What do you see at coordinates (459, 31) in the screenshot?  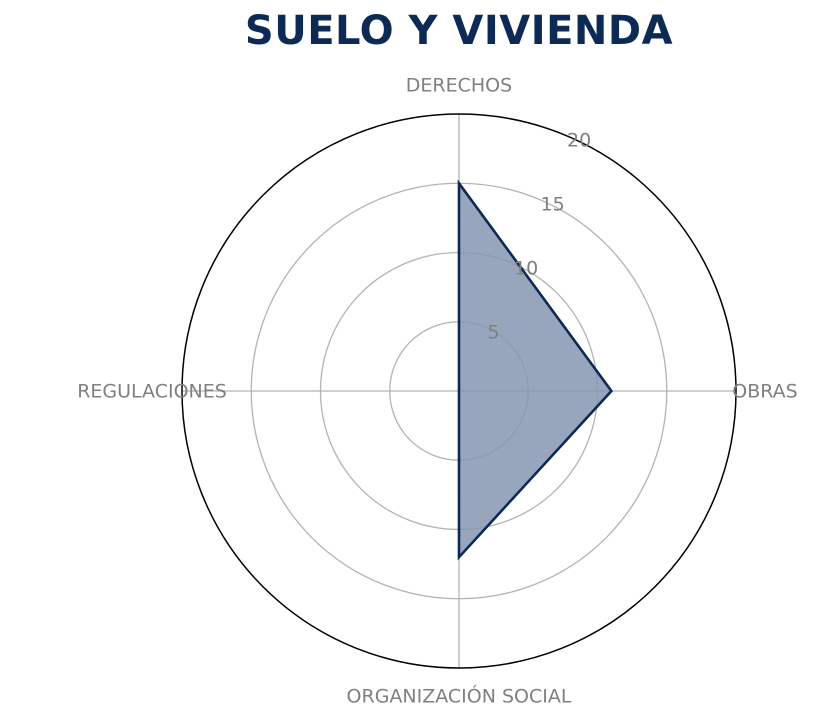 I see `chart-title: SUELO Y VIVIENDA` at bounding box center [459, 31].